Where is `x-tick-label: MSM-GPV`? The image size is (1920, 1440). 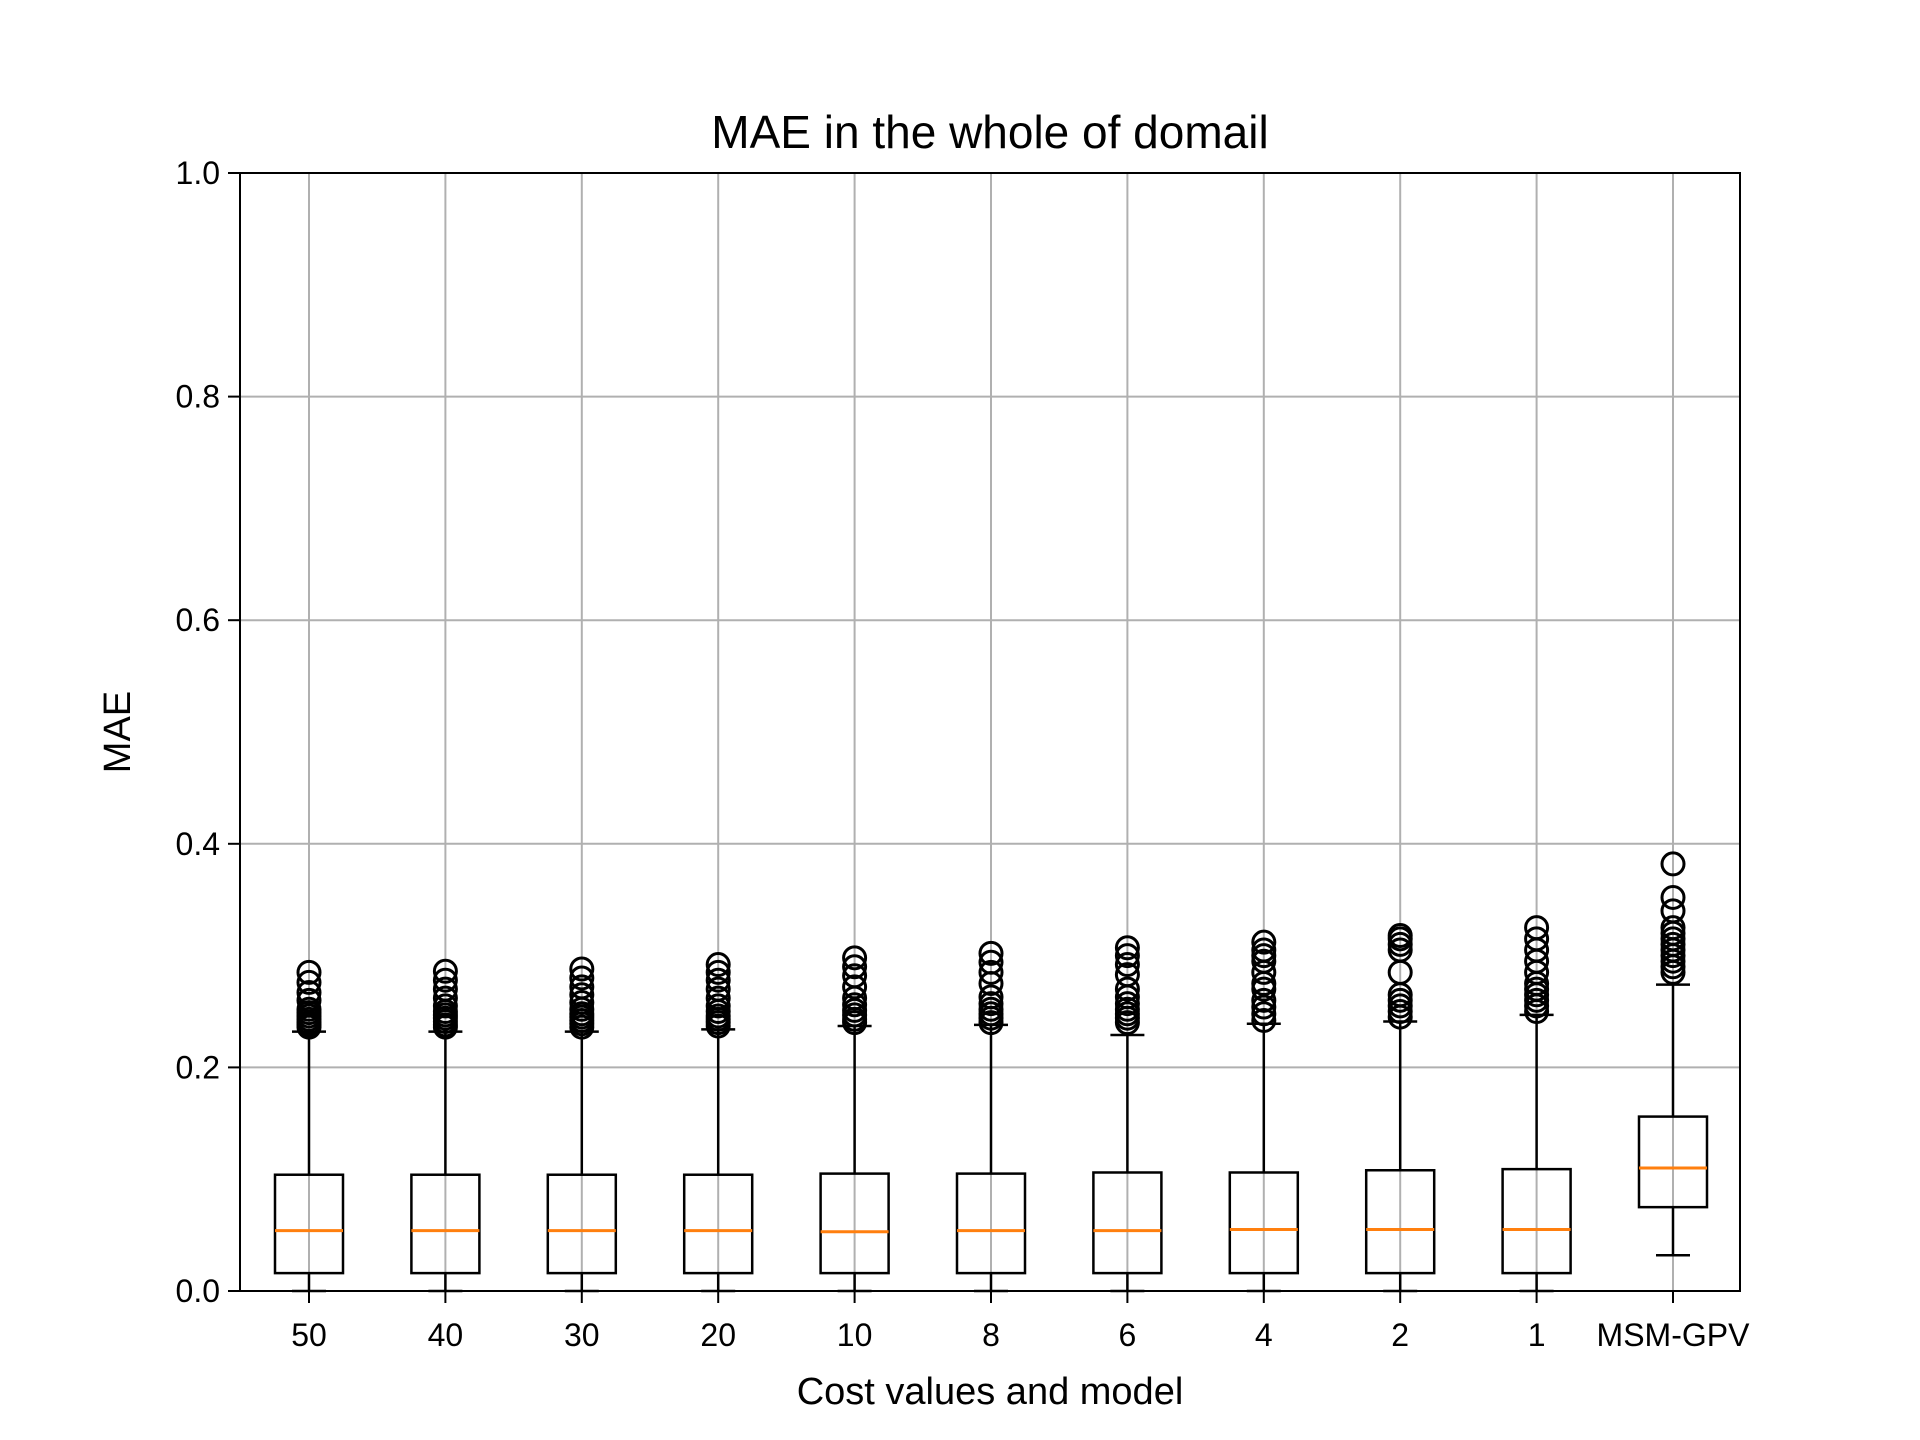
x-tick-label: MSM-GPV is located at coordinates (1674, 1335).